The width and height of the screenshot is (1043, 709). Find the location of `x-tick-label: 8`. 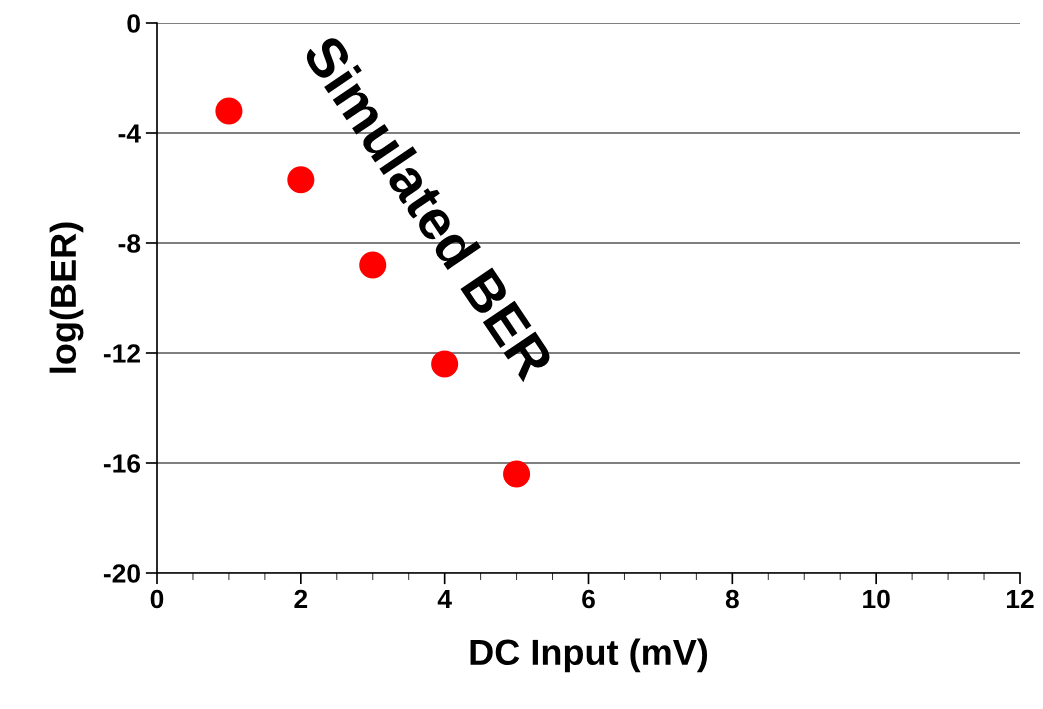

x-tick-label: 8 is located at coordinates (732, 599).